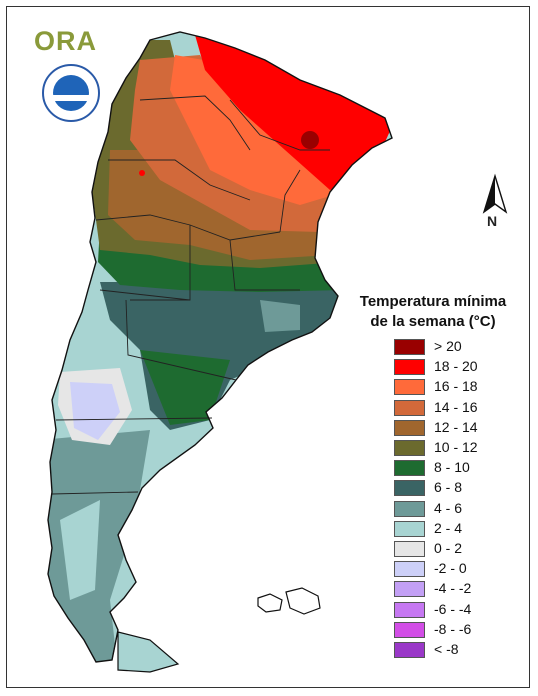 The width and height of the screenshot is (538, 696). I want to click on institution-seal-icon, so click(71, 93).